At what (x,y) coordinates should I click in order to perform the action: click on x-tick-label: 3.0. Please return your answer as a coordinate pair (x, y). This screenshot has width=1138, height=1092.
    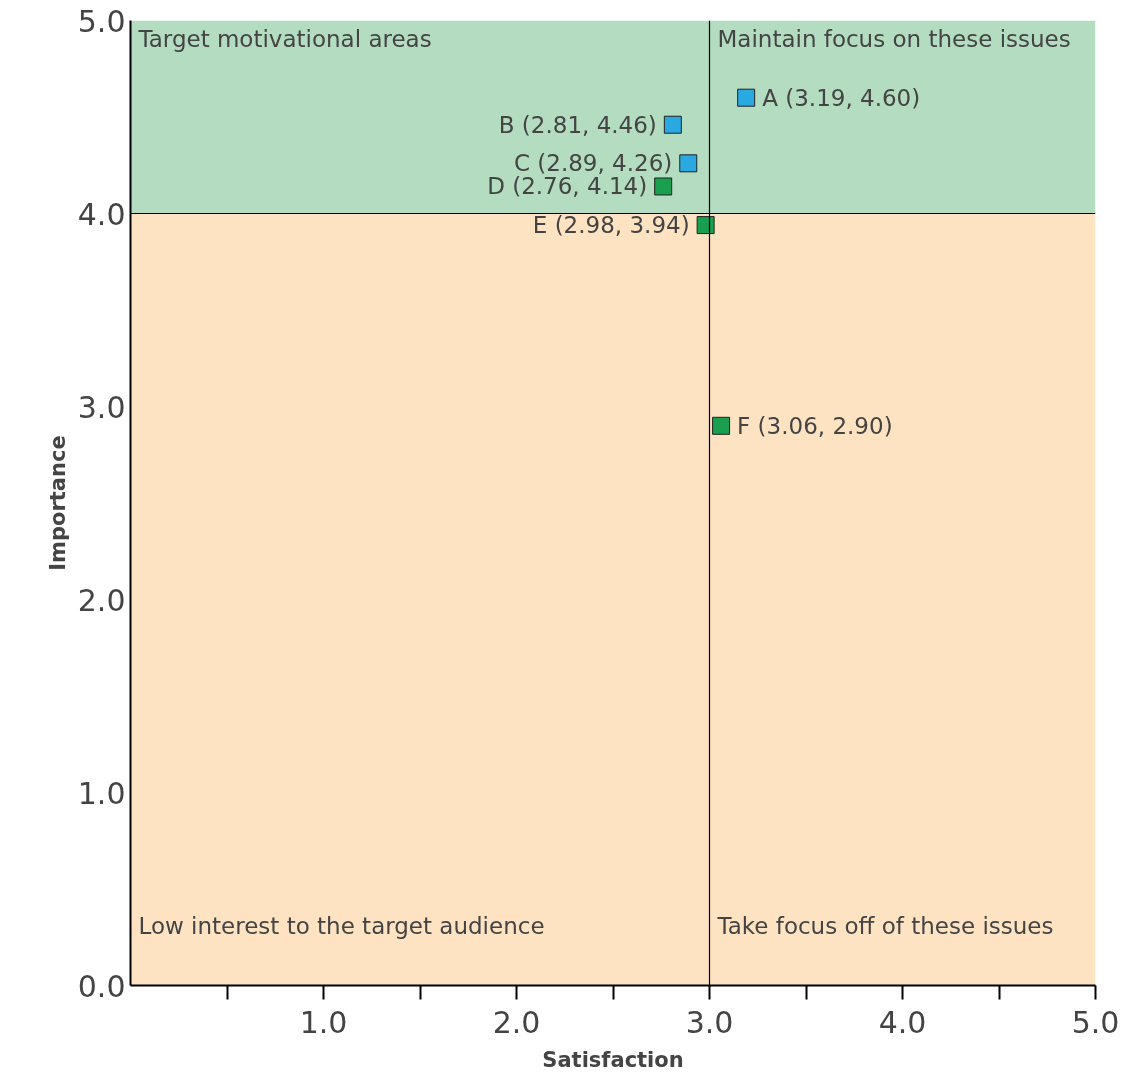
    Looking at the image, I should click on (709, 1022).